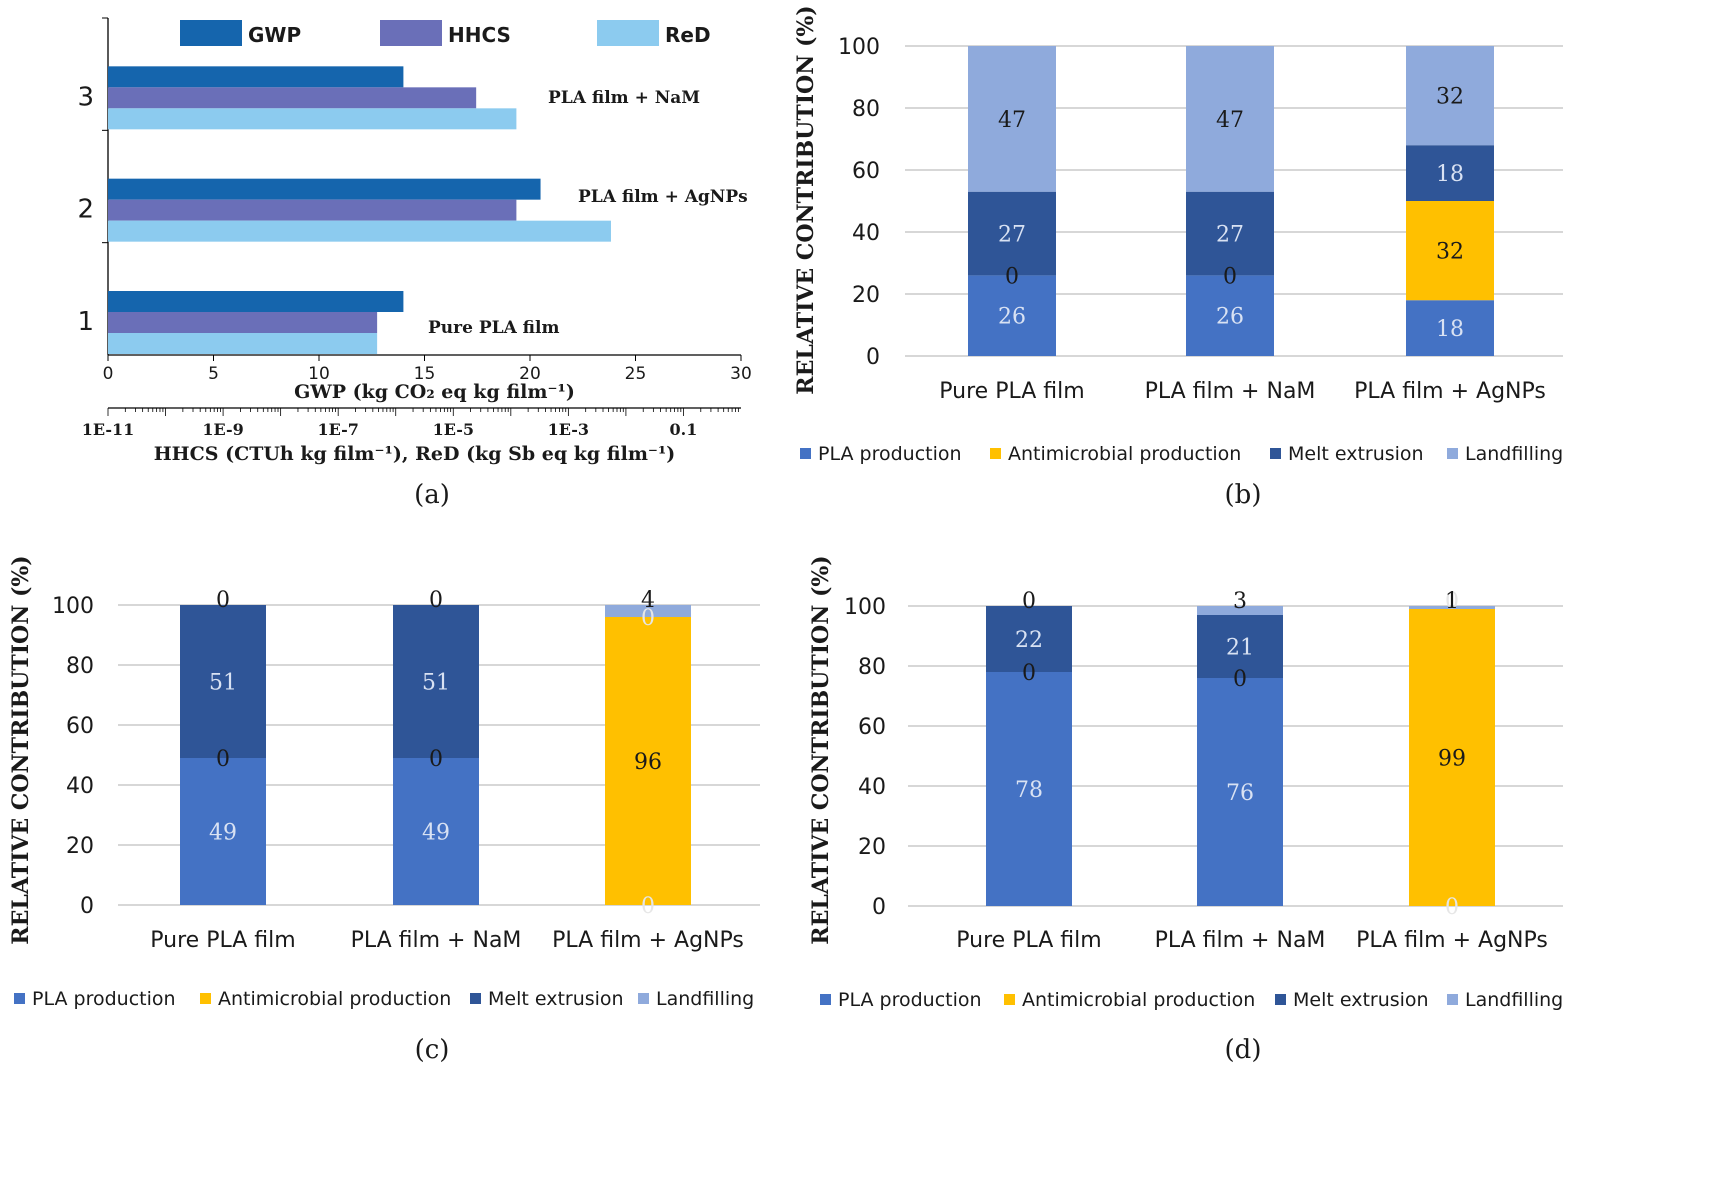  I want to click on legend-label-pla-production: PLA production, so click(104, 999).